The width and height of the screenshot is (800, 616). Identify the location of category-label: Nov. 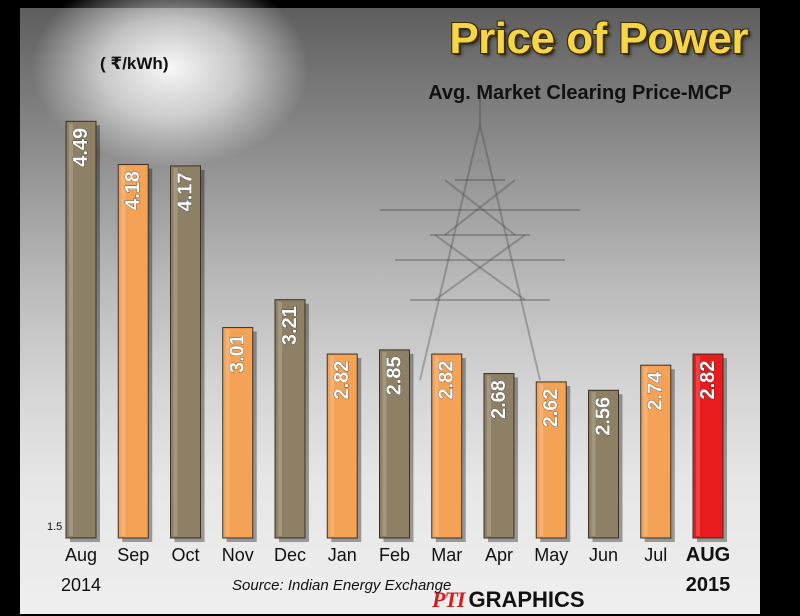
(238, 555).